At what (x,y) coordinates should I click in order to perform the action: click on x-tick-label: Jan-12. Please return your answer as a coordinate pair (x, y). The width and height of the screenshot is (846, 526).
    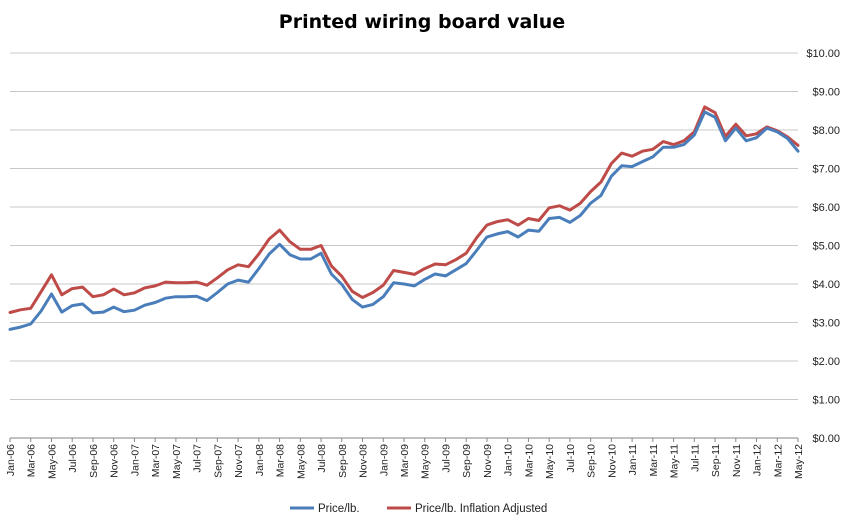
    Looking at the image, I should click on (758, 460).